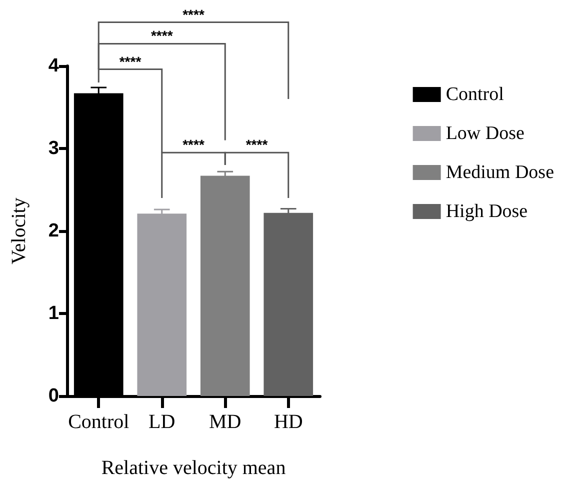  Describe the element at coordinates (193, 468) in the screenshot. I see `x-axis-title: Relative velocity mean` at that location.